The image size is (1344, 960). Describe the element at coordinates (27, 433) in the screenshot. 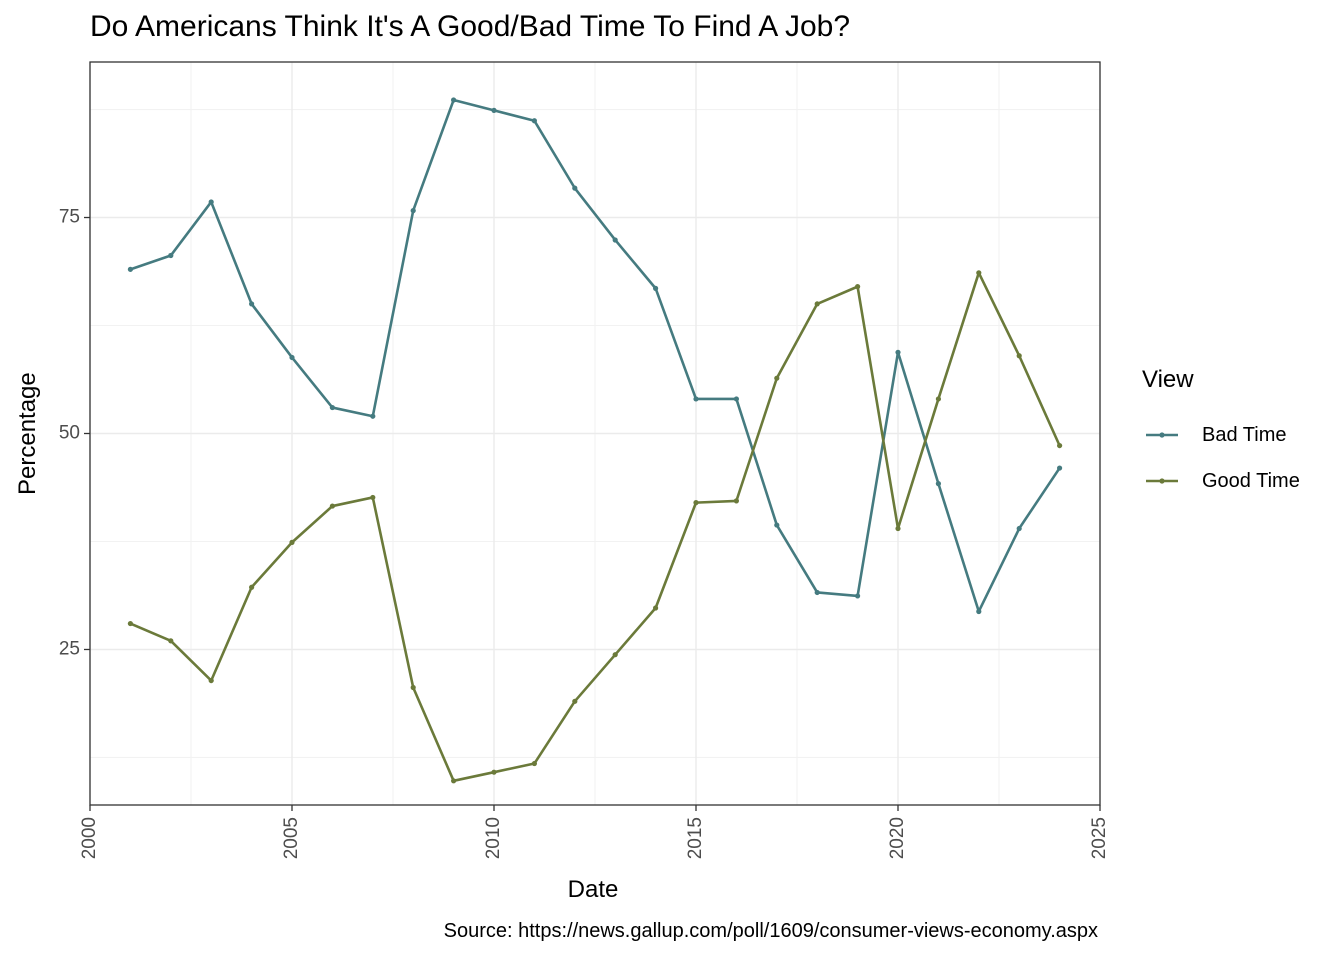

I see `y-axis-label: Percentage` at that location.